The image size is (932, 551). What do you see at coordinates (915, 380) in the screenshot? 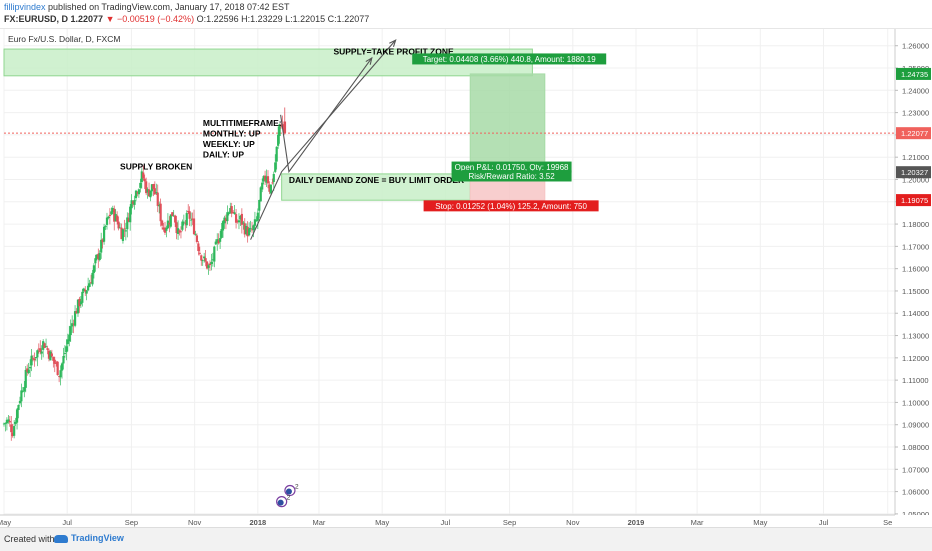
I see `price-tick-label: 1.11000` at bounding box center [915, 380].